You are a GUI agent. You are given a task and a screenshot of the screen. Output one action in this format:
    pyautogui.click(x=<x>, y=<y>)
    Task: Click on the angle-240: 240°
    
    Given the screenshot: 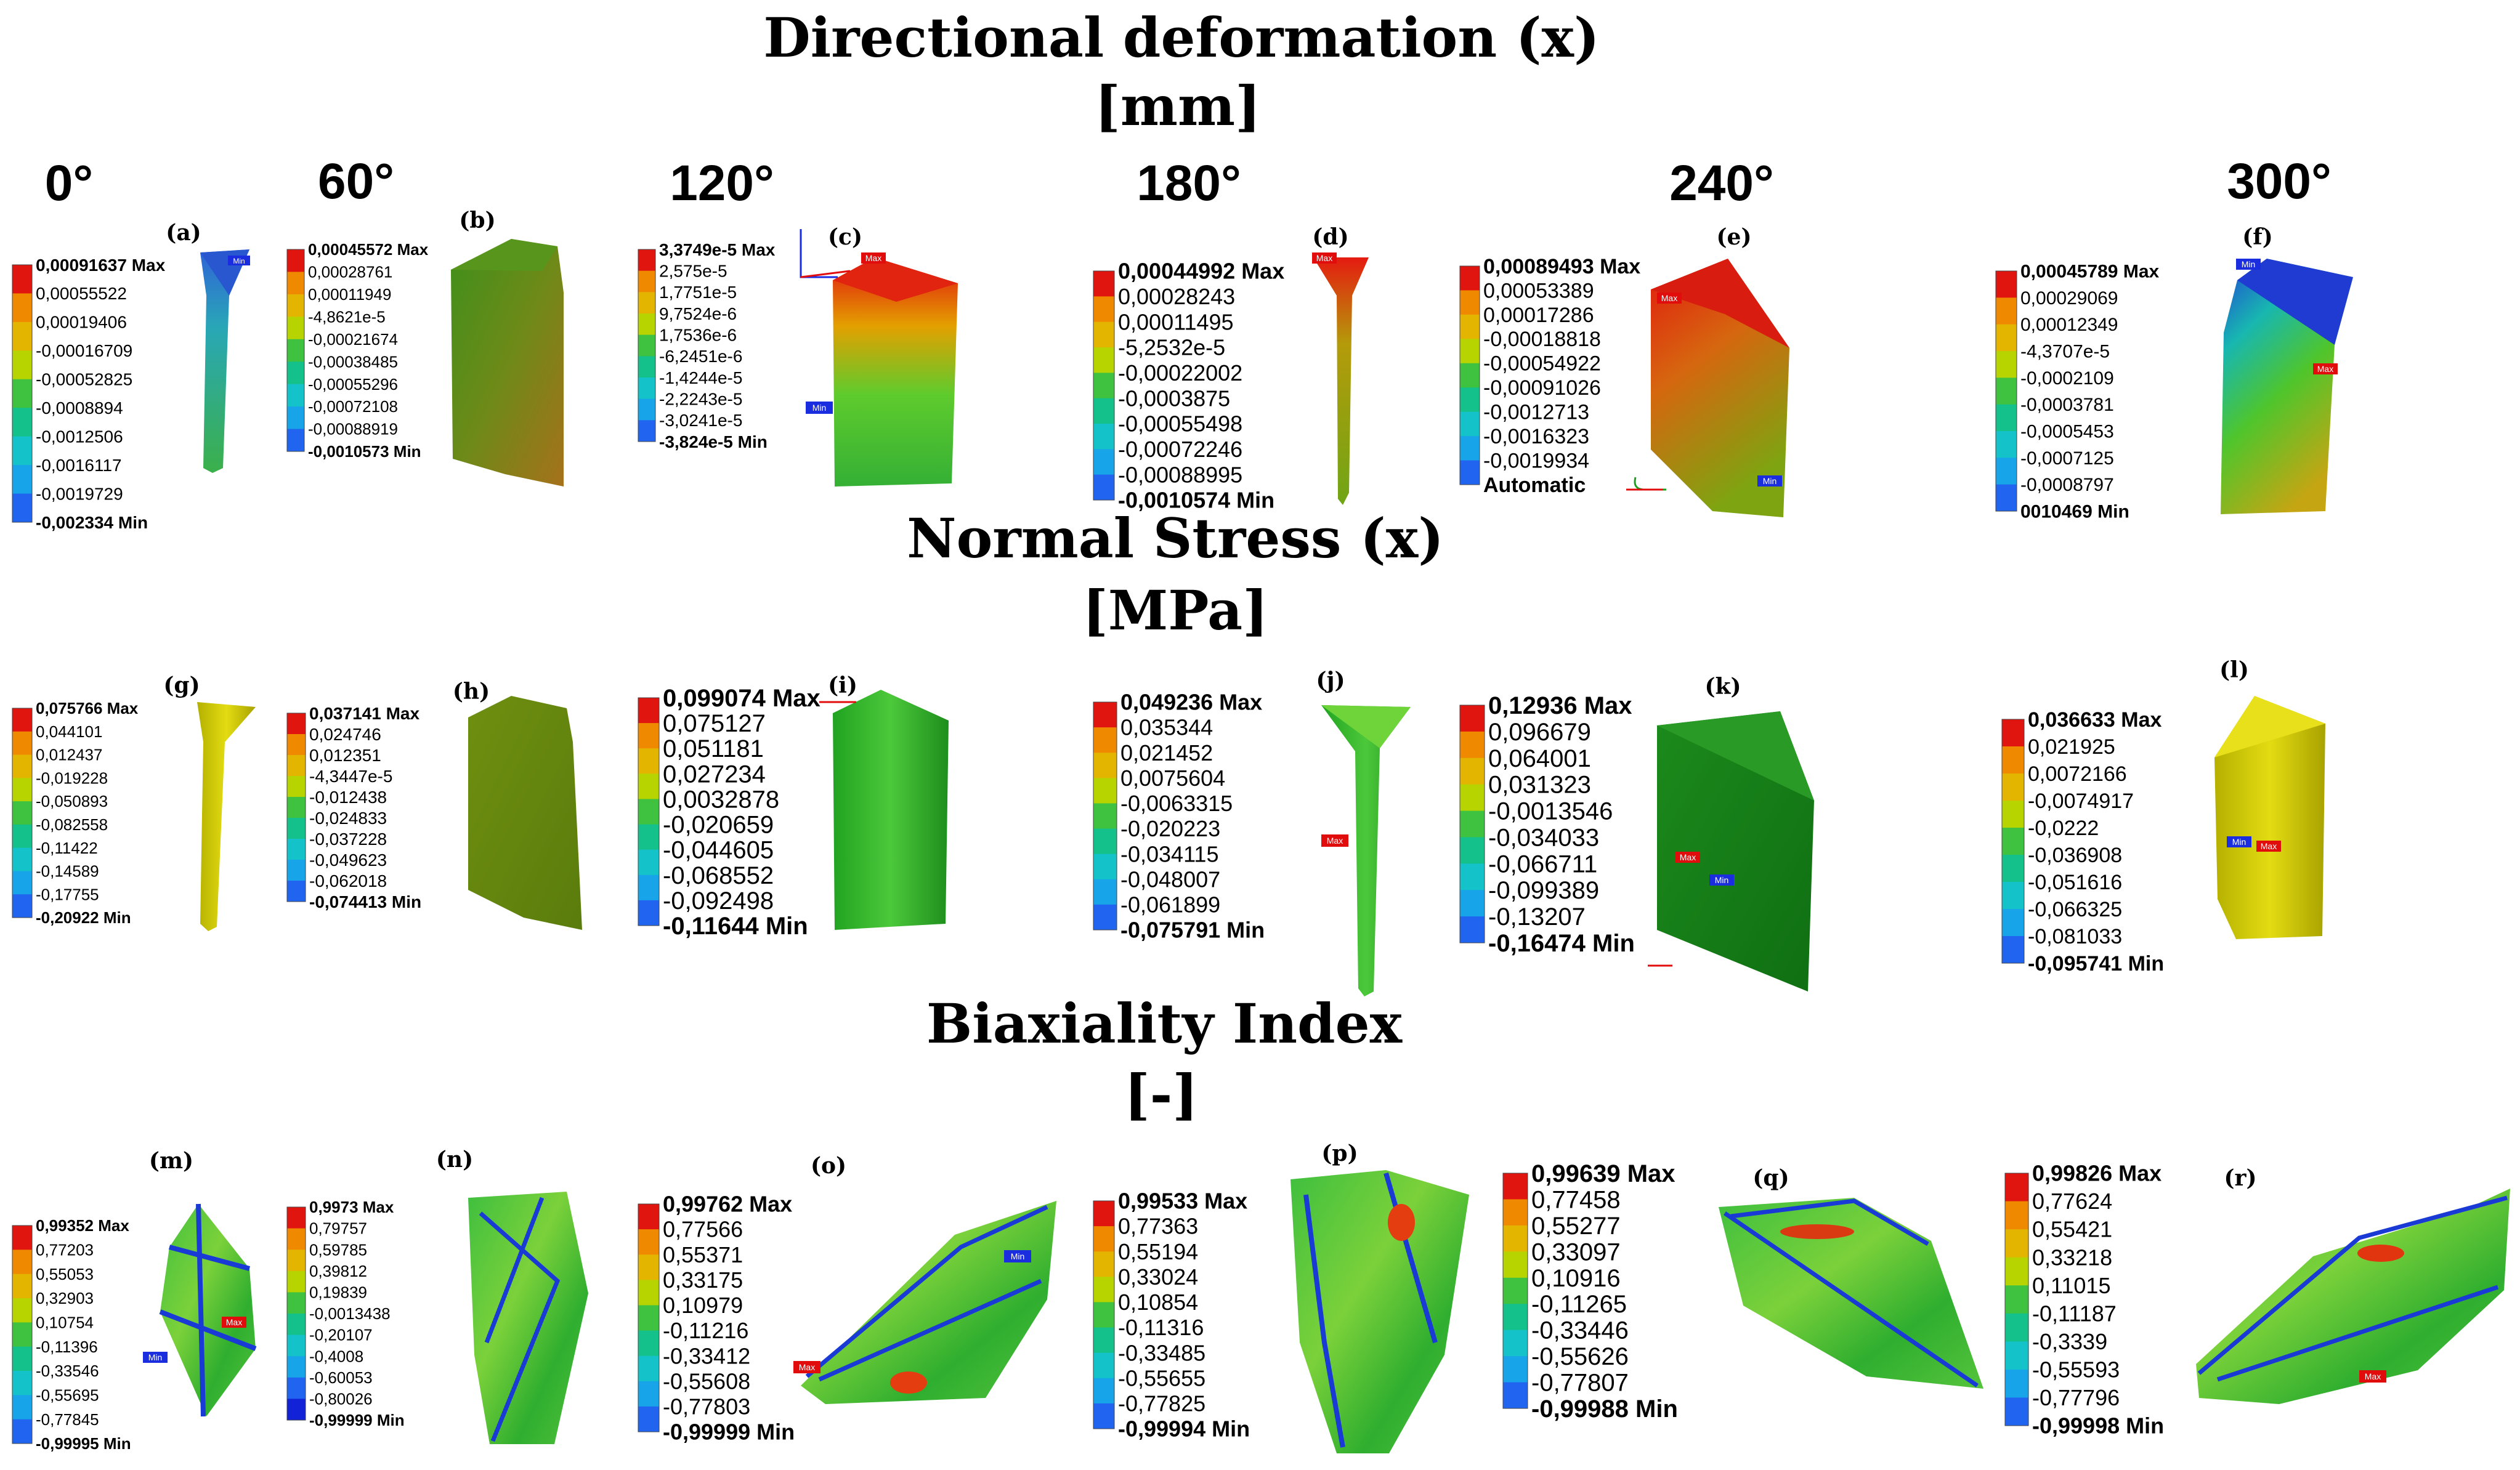 What is the action you would take?
    pyautogui.click(x=1722, y=183)
    